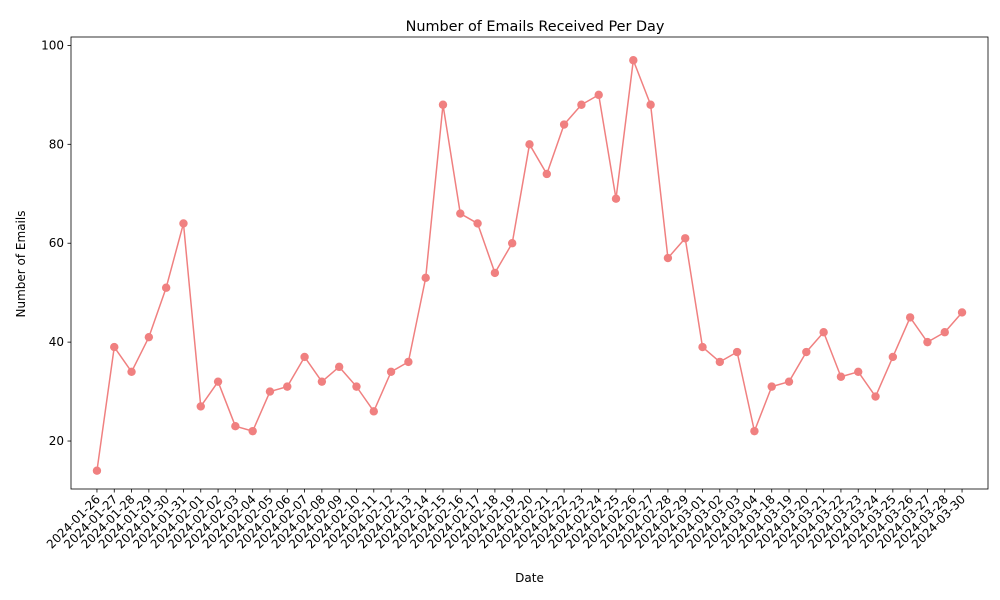 The width and height of the screenshot is (1000, 600). What do you see at coordinates (56, 144) in the screenshot?
I see `y-tick-label: 80` at bounding box center [56, 144].